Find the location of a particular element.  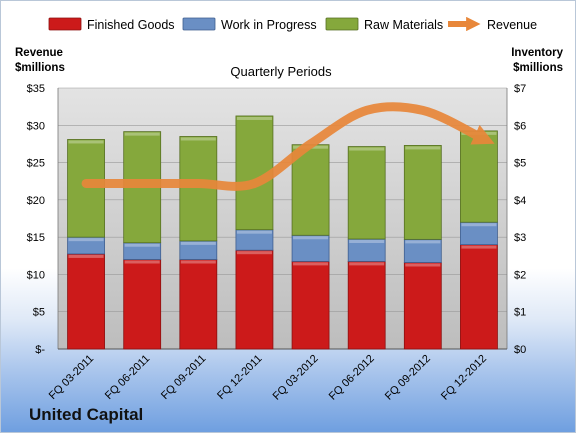

legend-label-revenue: Revenue is located at coordinates (512, 25).